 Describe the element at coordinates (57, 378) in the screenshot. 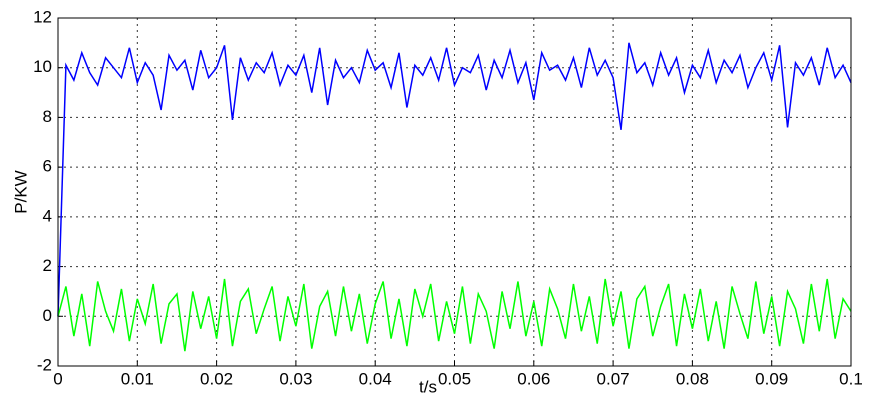

I see `x-tick-label: 0` at that location.